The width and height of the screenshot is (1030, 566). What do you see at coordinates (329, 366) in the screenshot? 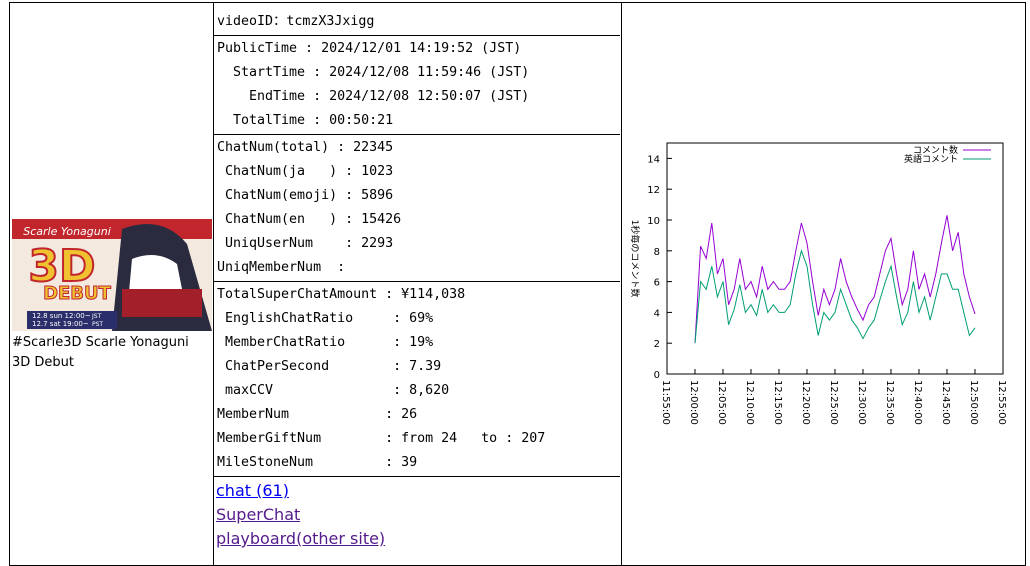
I see `stat-line: ChatPerSecond : 7.39` at bounding box center [329, 366].